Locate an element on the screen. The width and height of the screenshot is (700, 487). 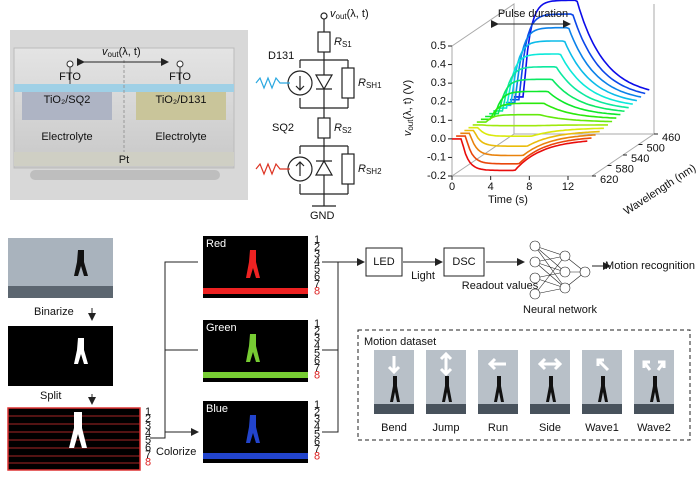
motion-label: Jump is located at coordinates (446, 428).